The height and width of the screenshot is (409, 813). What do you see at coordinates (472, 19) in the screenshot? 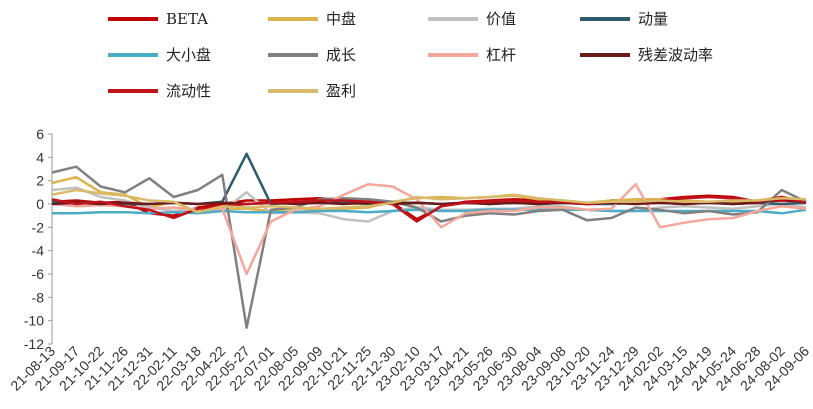
I see `legend-item: 价值` at bounding box center [472, 19].